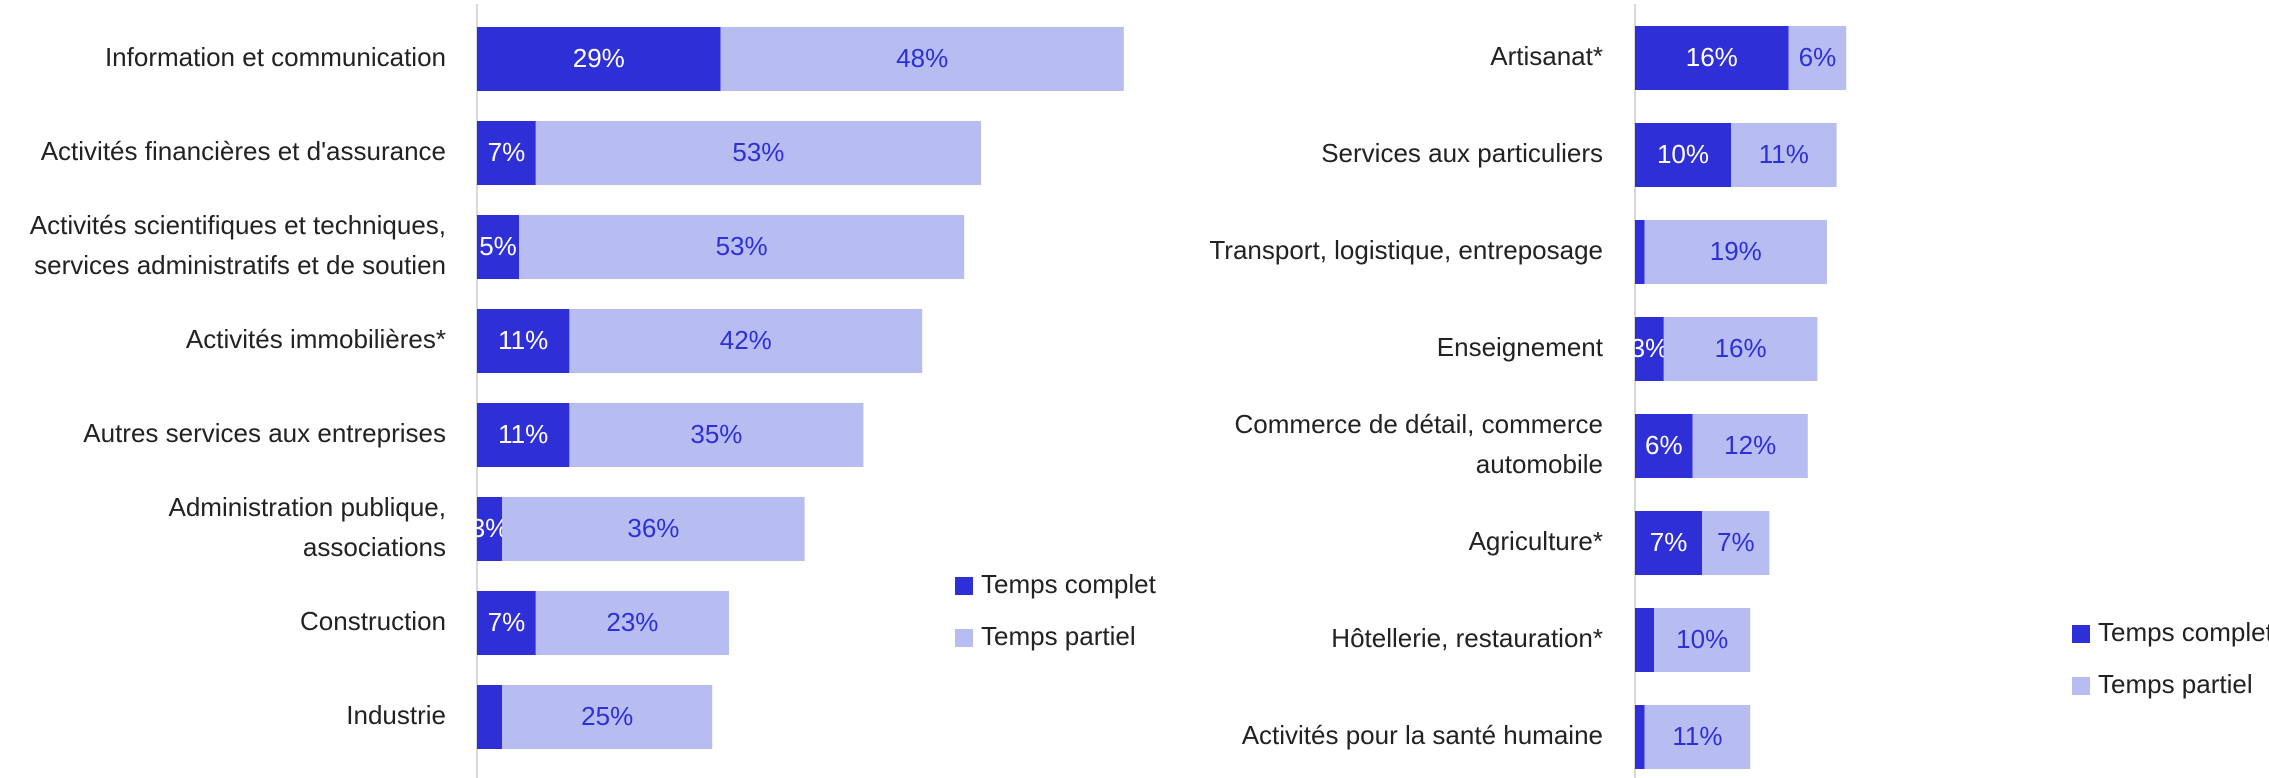 This screenshot has height=778, width=2269. I want to click on value-label: 25%, so click(607, 716).